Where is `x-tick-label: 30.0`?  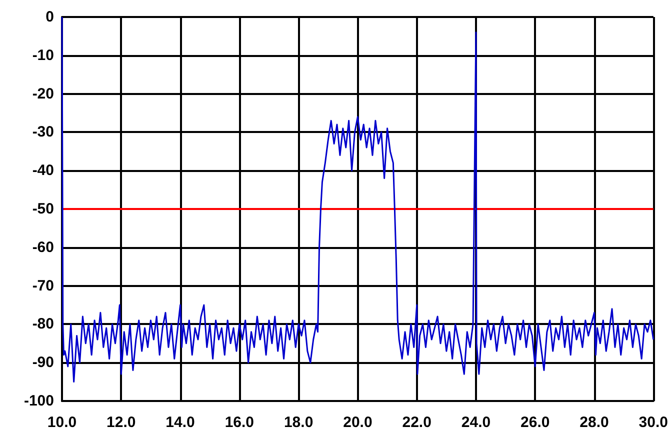
x-tick-label: 30.0 is located at coordinates (653, 422).